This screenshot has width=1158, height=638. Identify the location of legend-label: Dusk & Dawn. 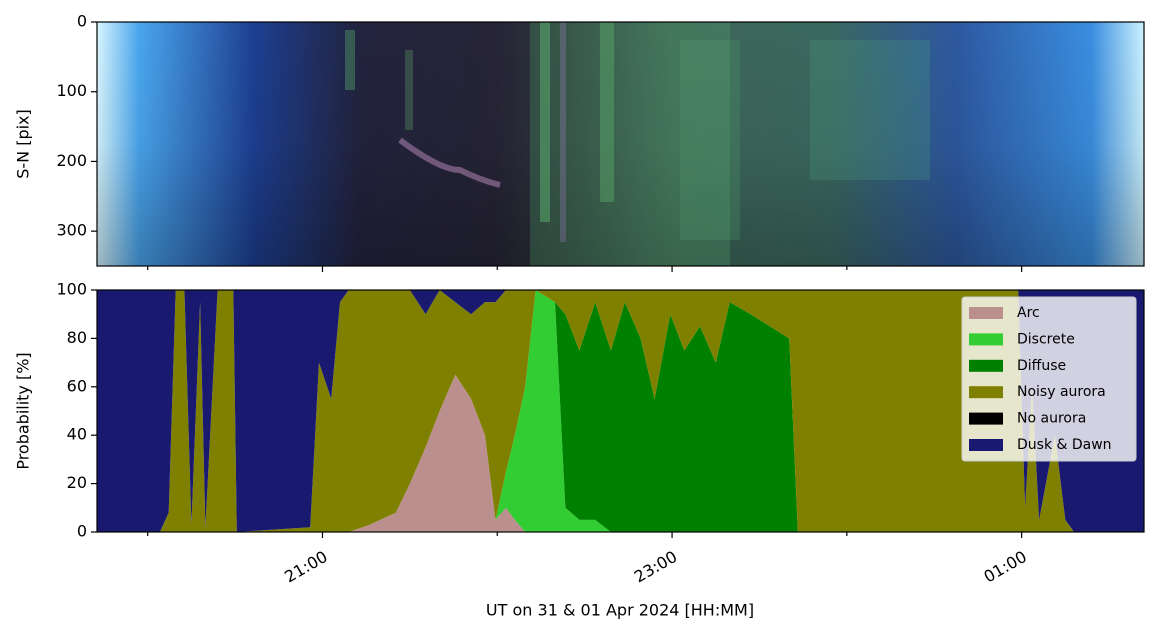
(1064, 445).